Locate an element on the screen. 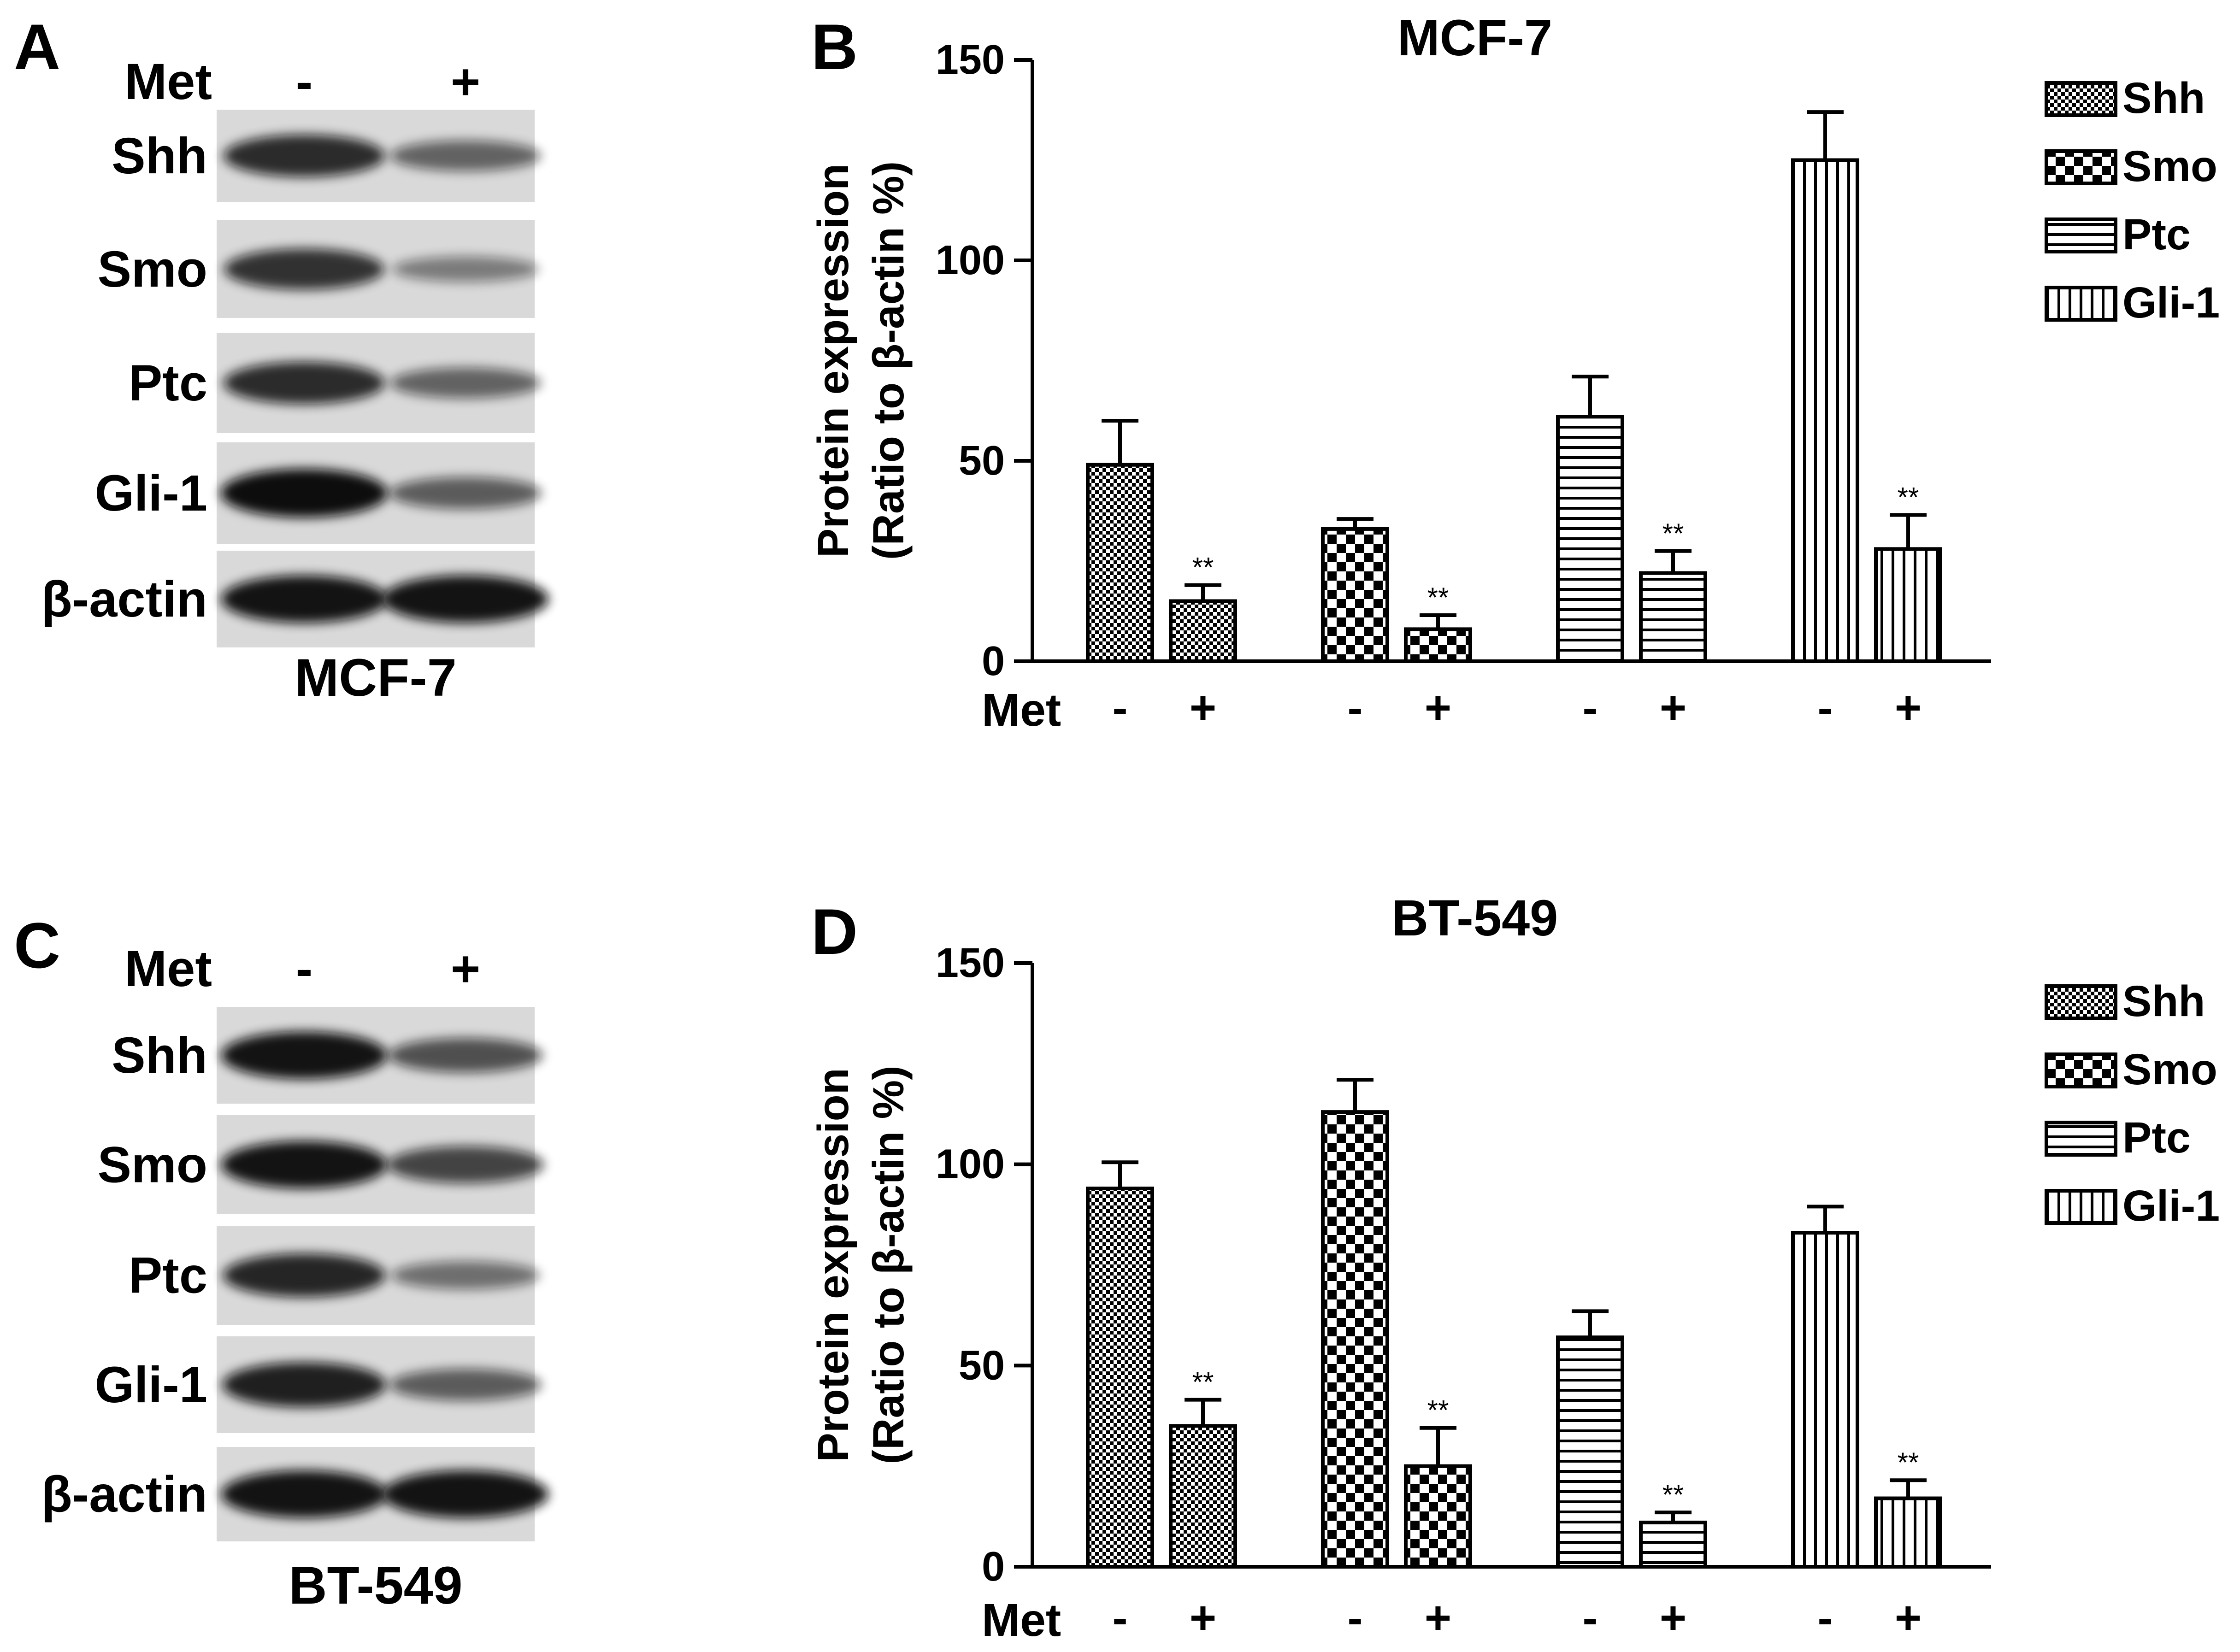 Image resolution: width=2240 pixels, height=1652 pixels. legend-item-smo: Smo is located at coordinates (2131, 166).